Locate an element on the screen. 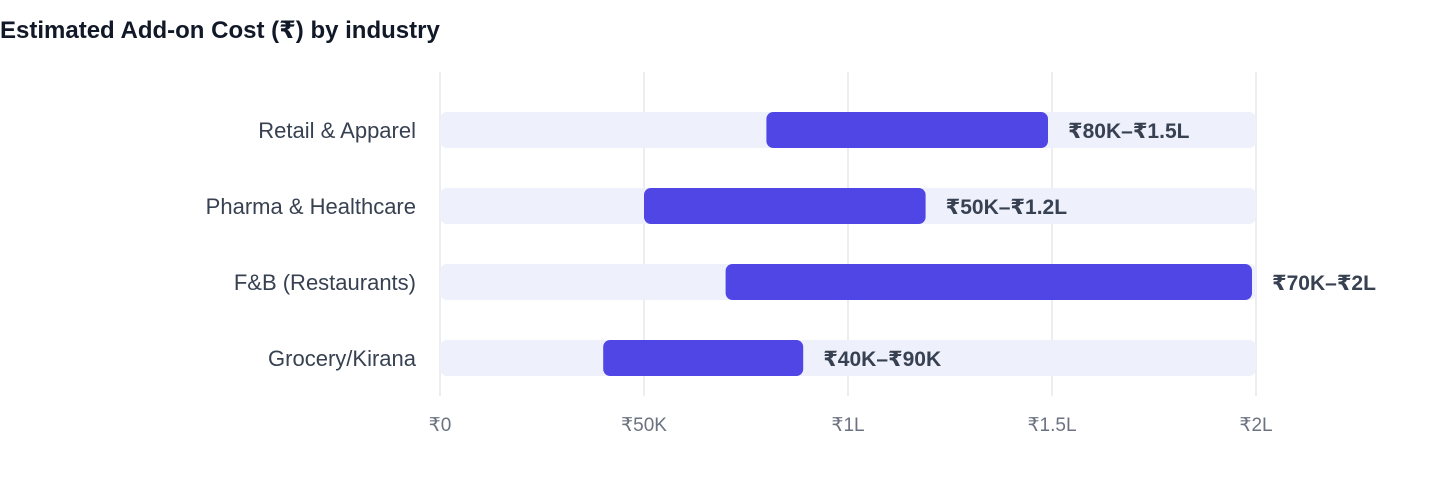 This screenshot has height=484, width=1440. category-label: Retail & Apparel is located at coordinates (337, 130).